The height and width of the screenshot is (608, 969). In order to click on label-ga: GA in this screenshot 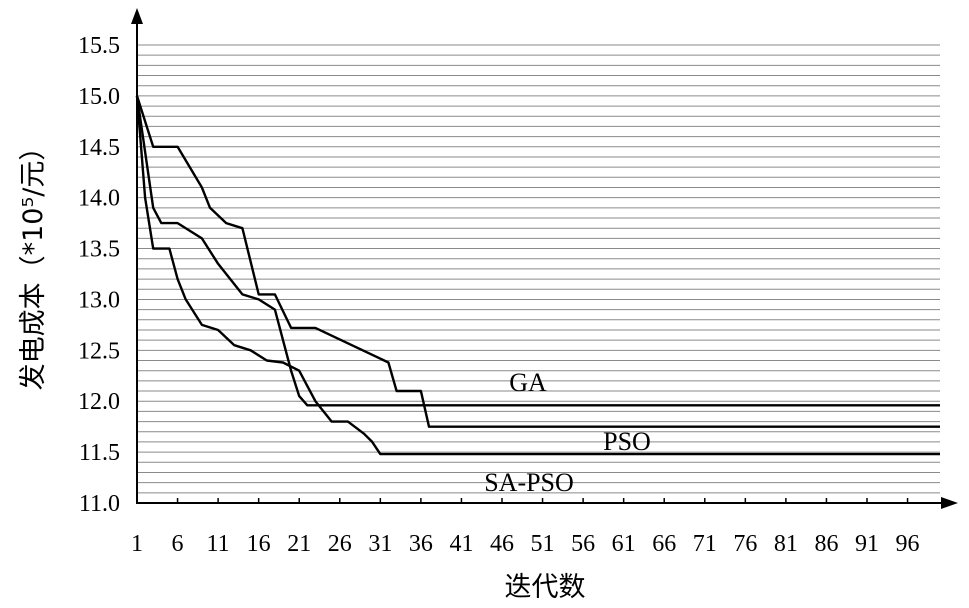, I will do `click(528, 382)`.